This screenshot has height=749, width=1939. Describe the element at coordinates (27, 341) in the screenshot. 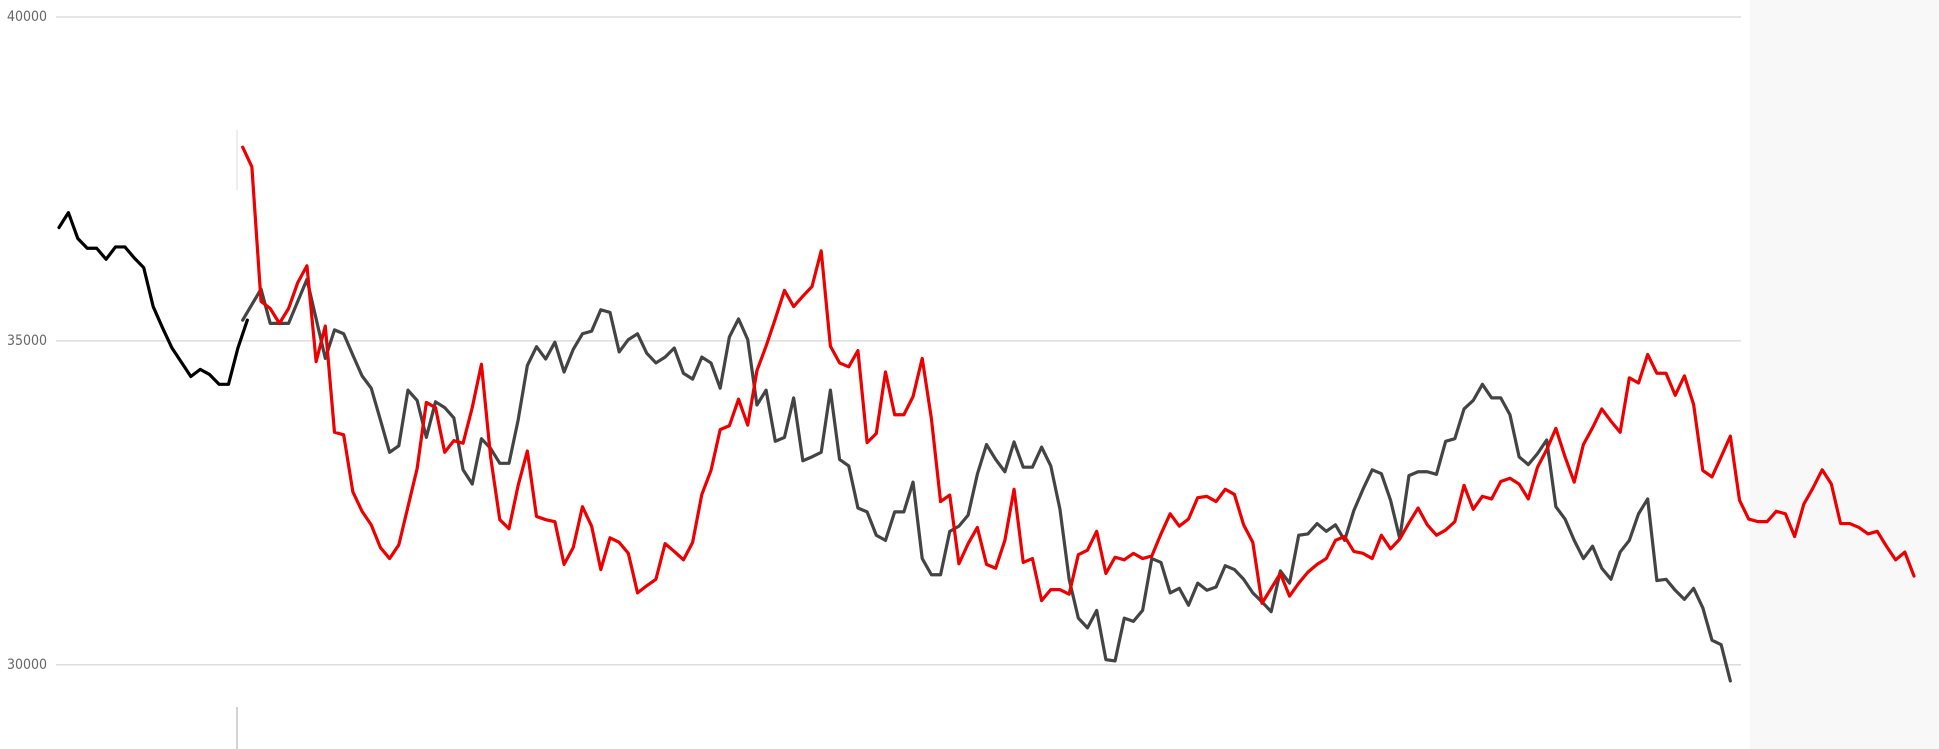

I see `y-tick-label: 35000` at that location.